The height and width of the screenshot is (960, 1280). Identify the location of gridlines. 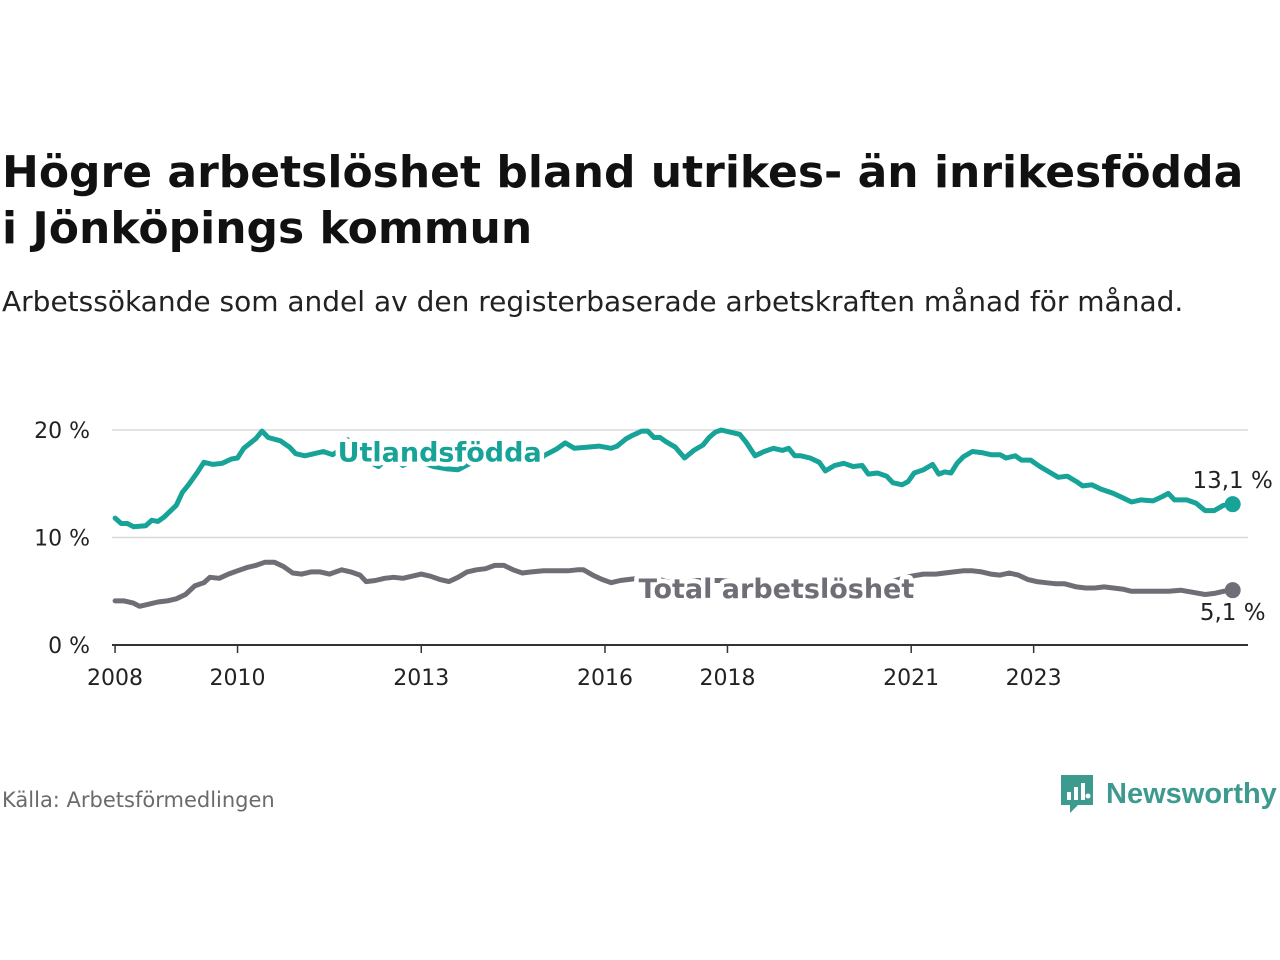
(680, 484).